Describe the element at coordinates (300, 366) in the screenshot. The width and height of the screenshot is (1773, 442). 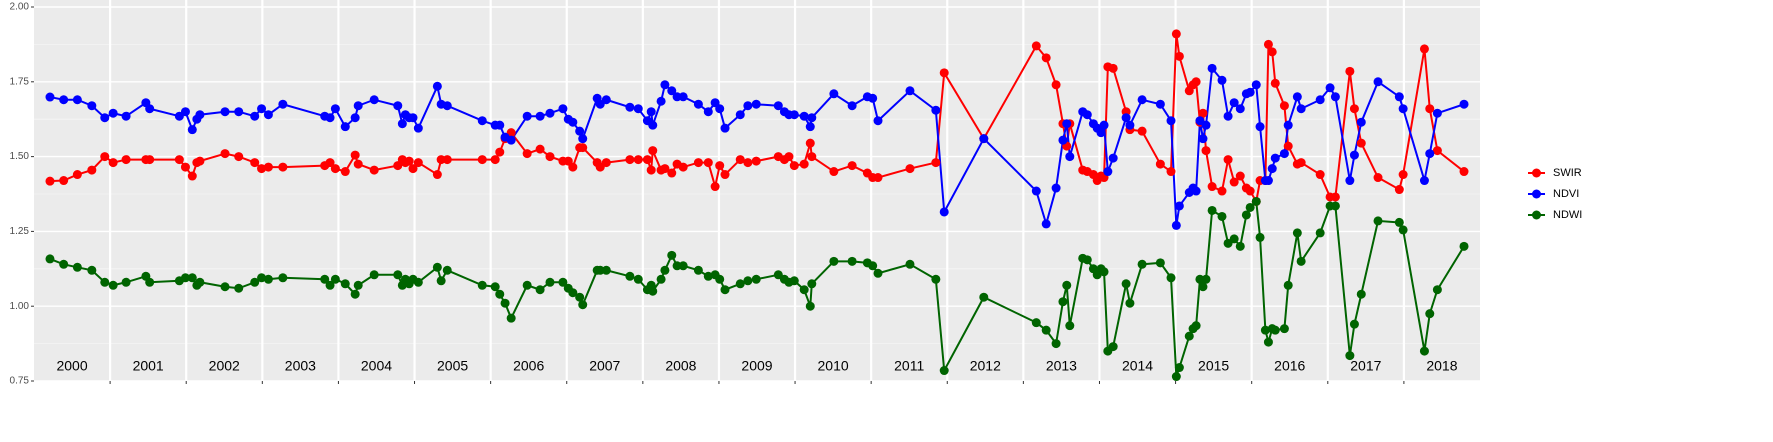
I see `year-label: 2003` at that location.